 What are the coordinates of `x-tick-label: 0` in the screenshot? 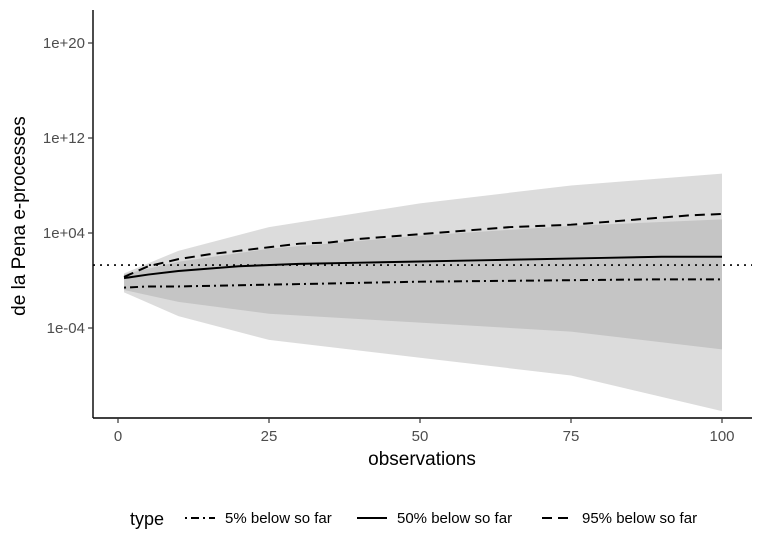 It's located at (118, 436).